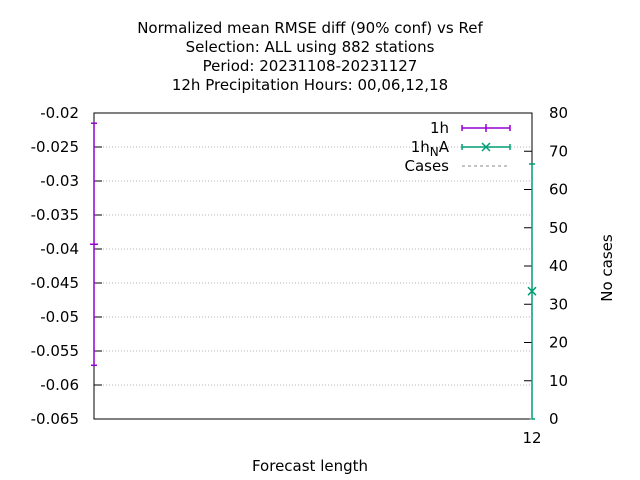 Image resolution: width=640 pixels, height=480 pixels. Describe the element at coordinates (558, 113) in the screenshot. I see `y2-tick-label: 80` at that location.